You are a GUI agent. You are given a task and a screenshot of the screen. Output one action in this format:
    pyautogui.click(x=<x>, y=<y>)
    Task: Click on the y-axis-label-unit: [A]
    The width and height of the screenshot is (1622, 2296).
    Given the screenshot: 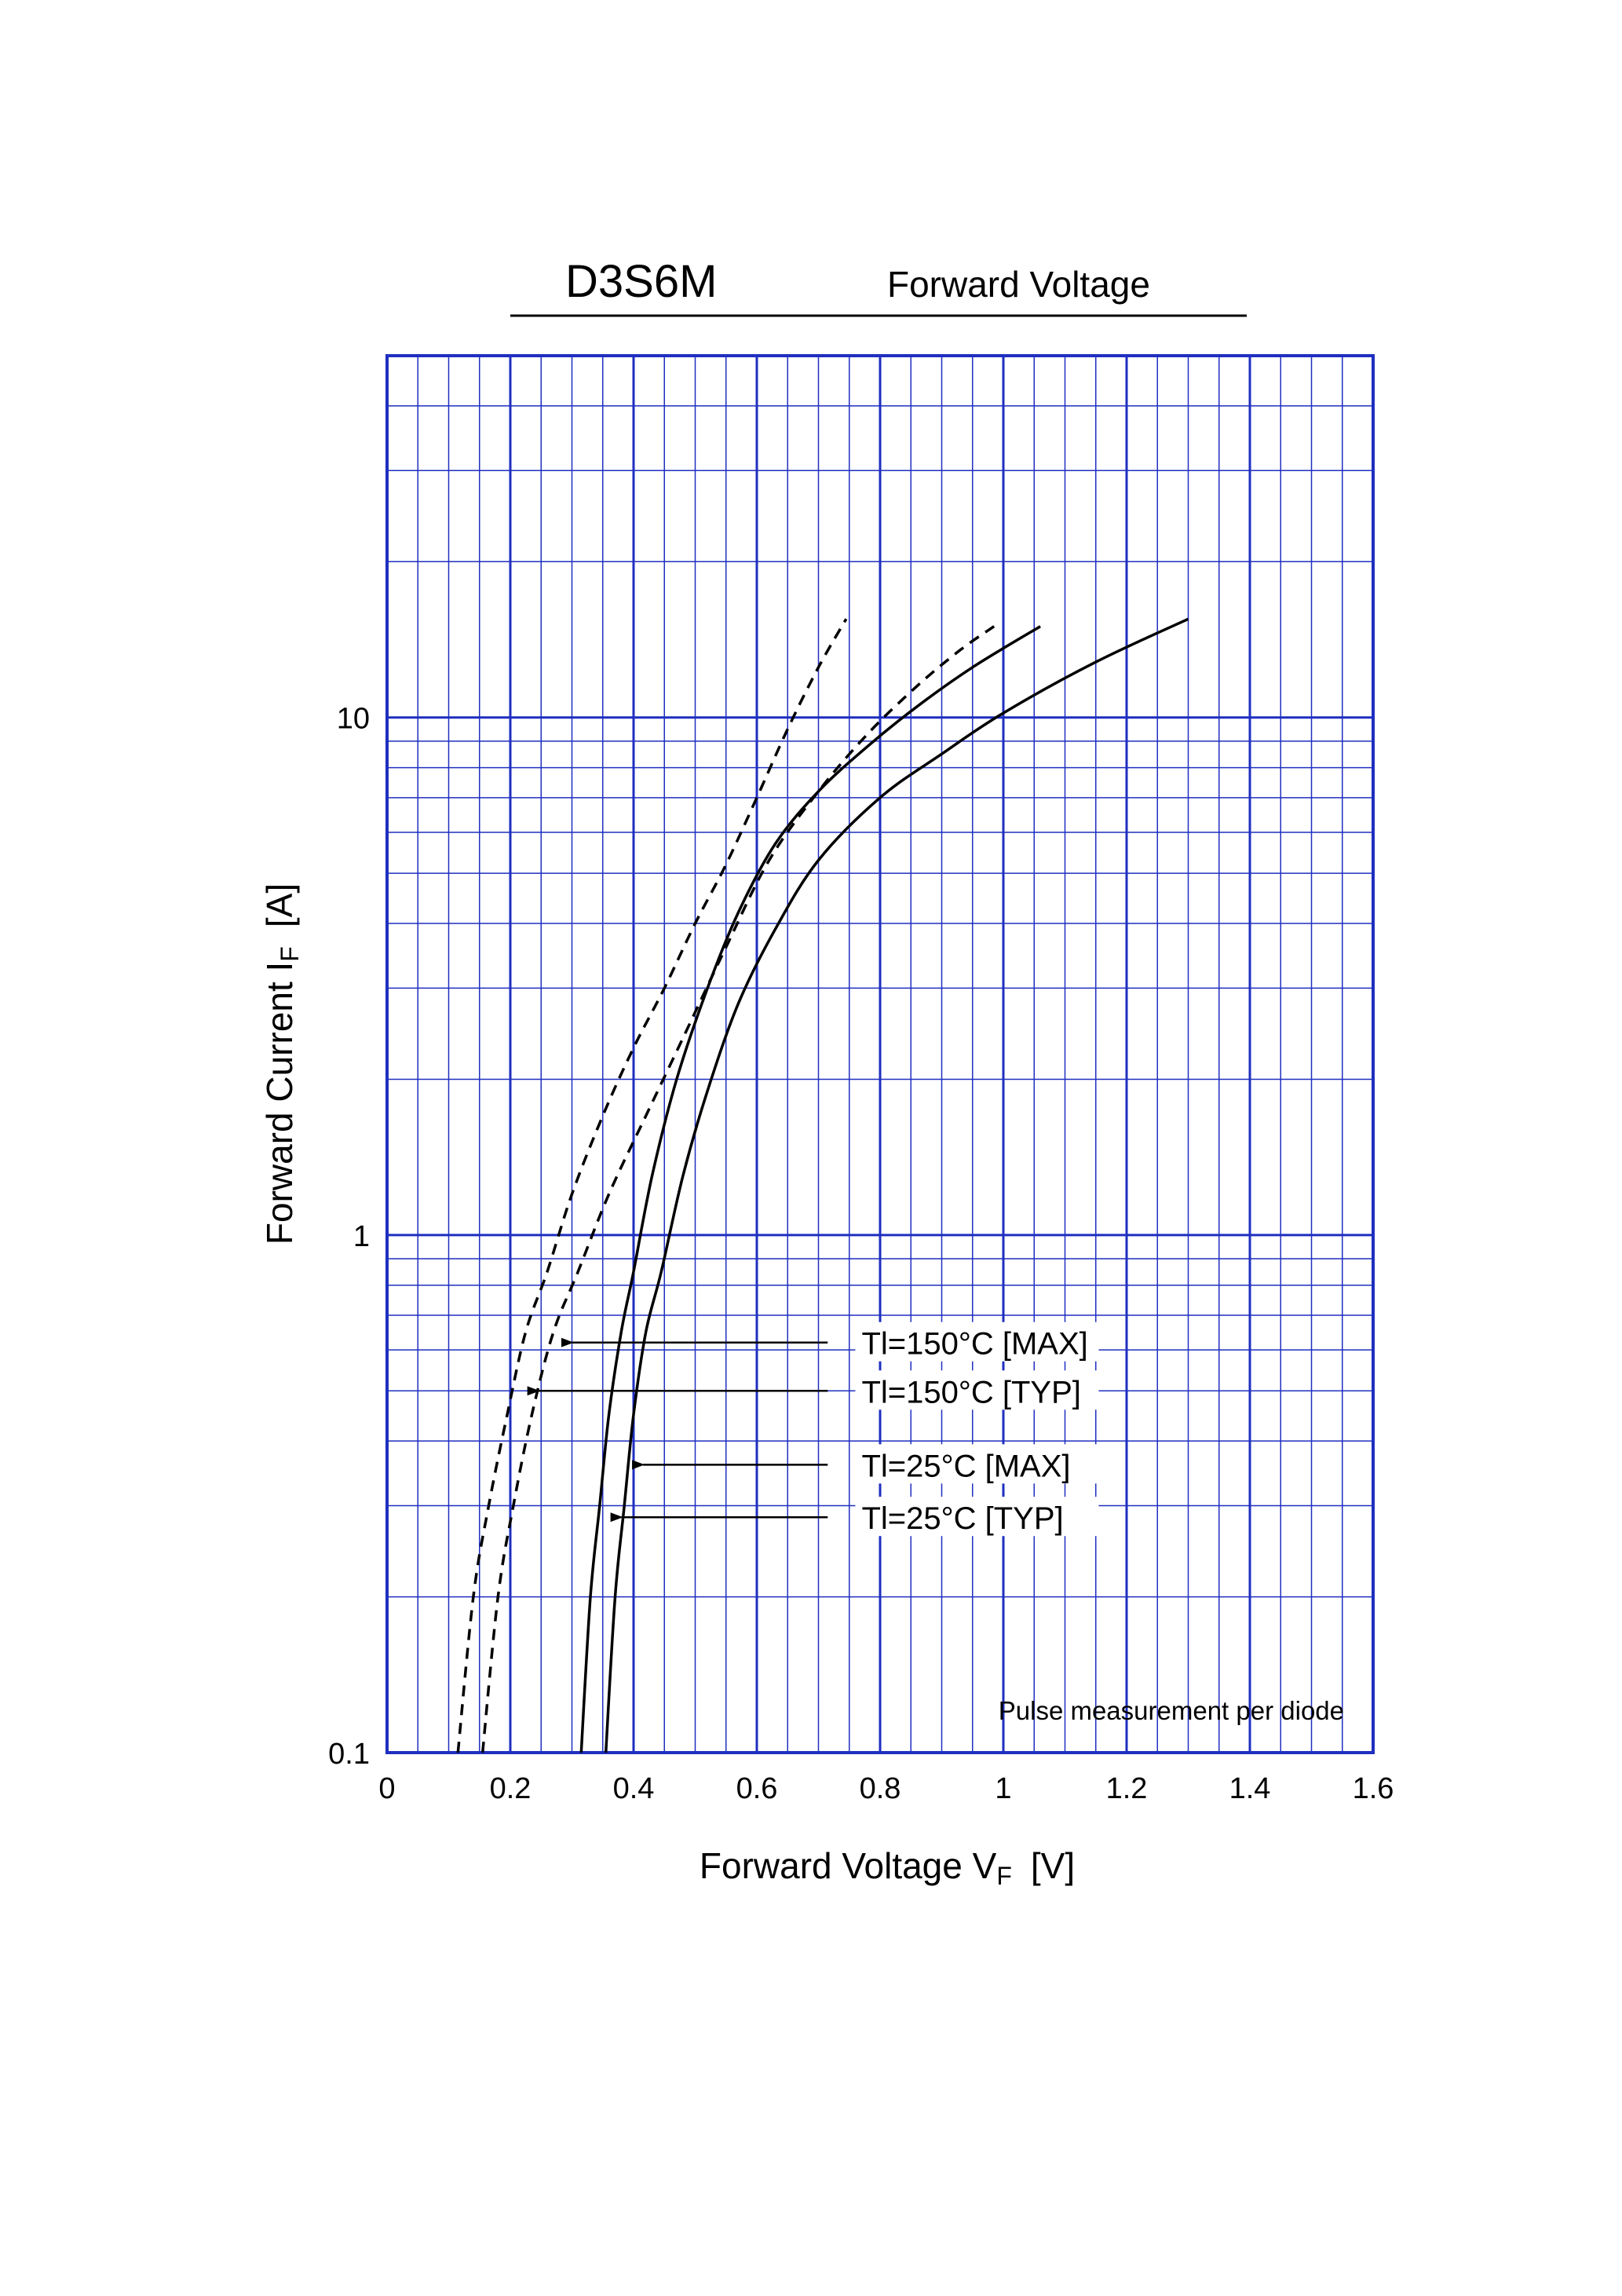 What is the action you would take?
    pyautogui.click(x=279, y=905)
    